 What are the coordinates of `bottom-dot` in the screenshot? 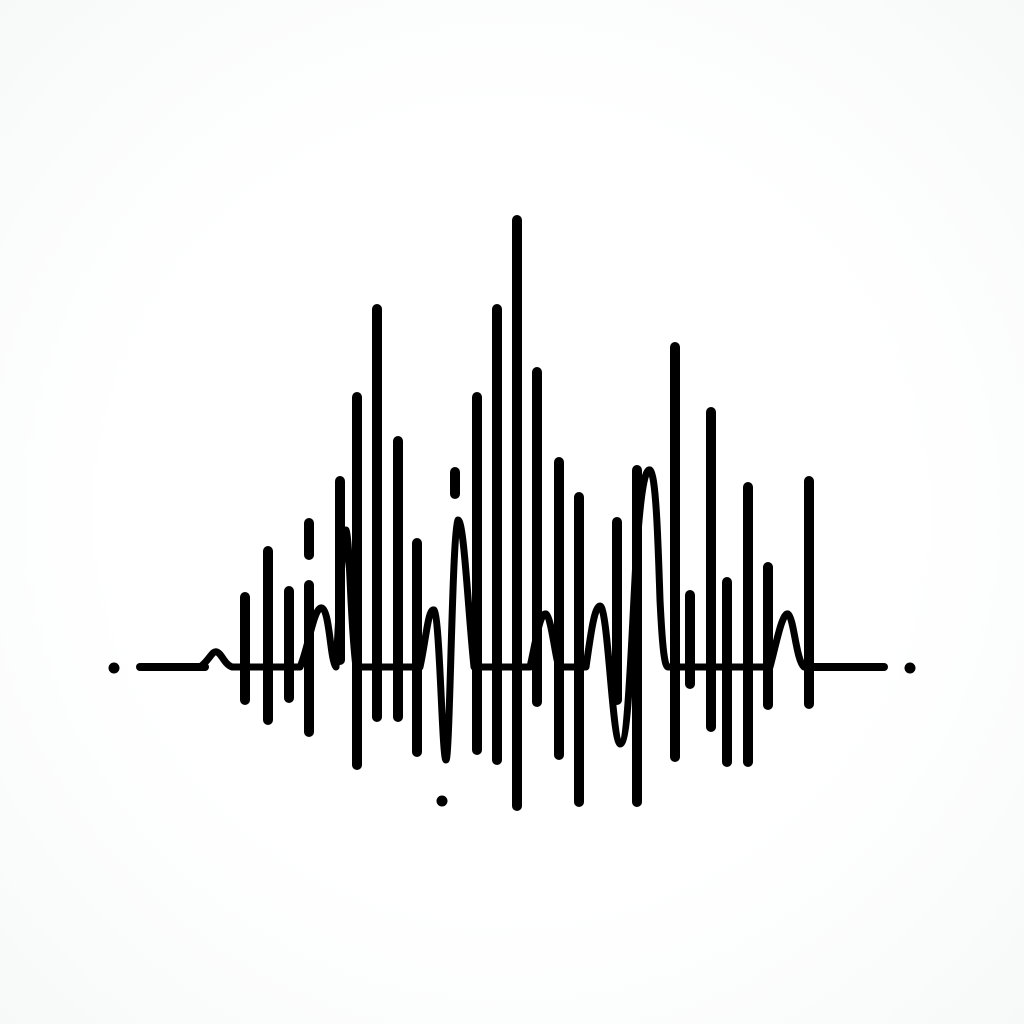 It's located at (442, 801).